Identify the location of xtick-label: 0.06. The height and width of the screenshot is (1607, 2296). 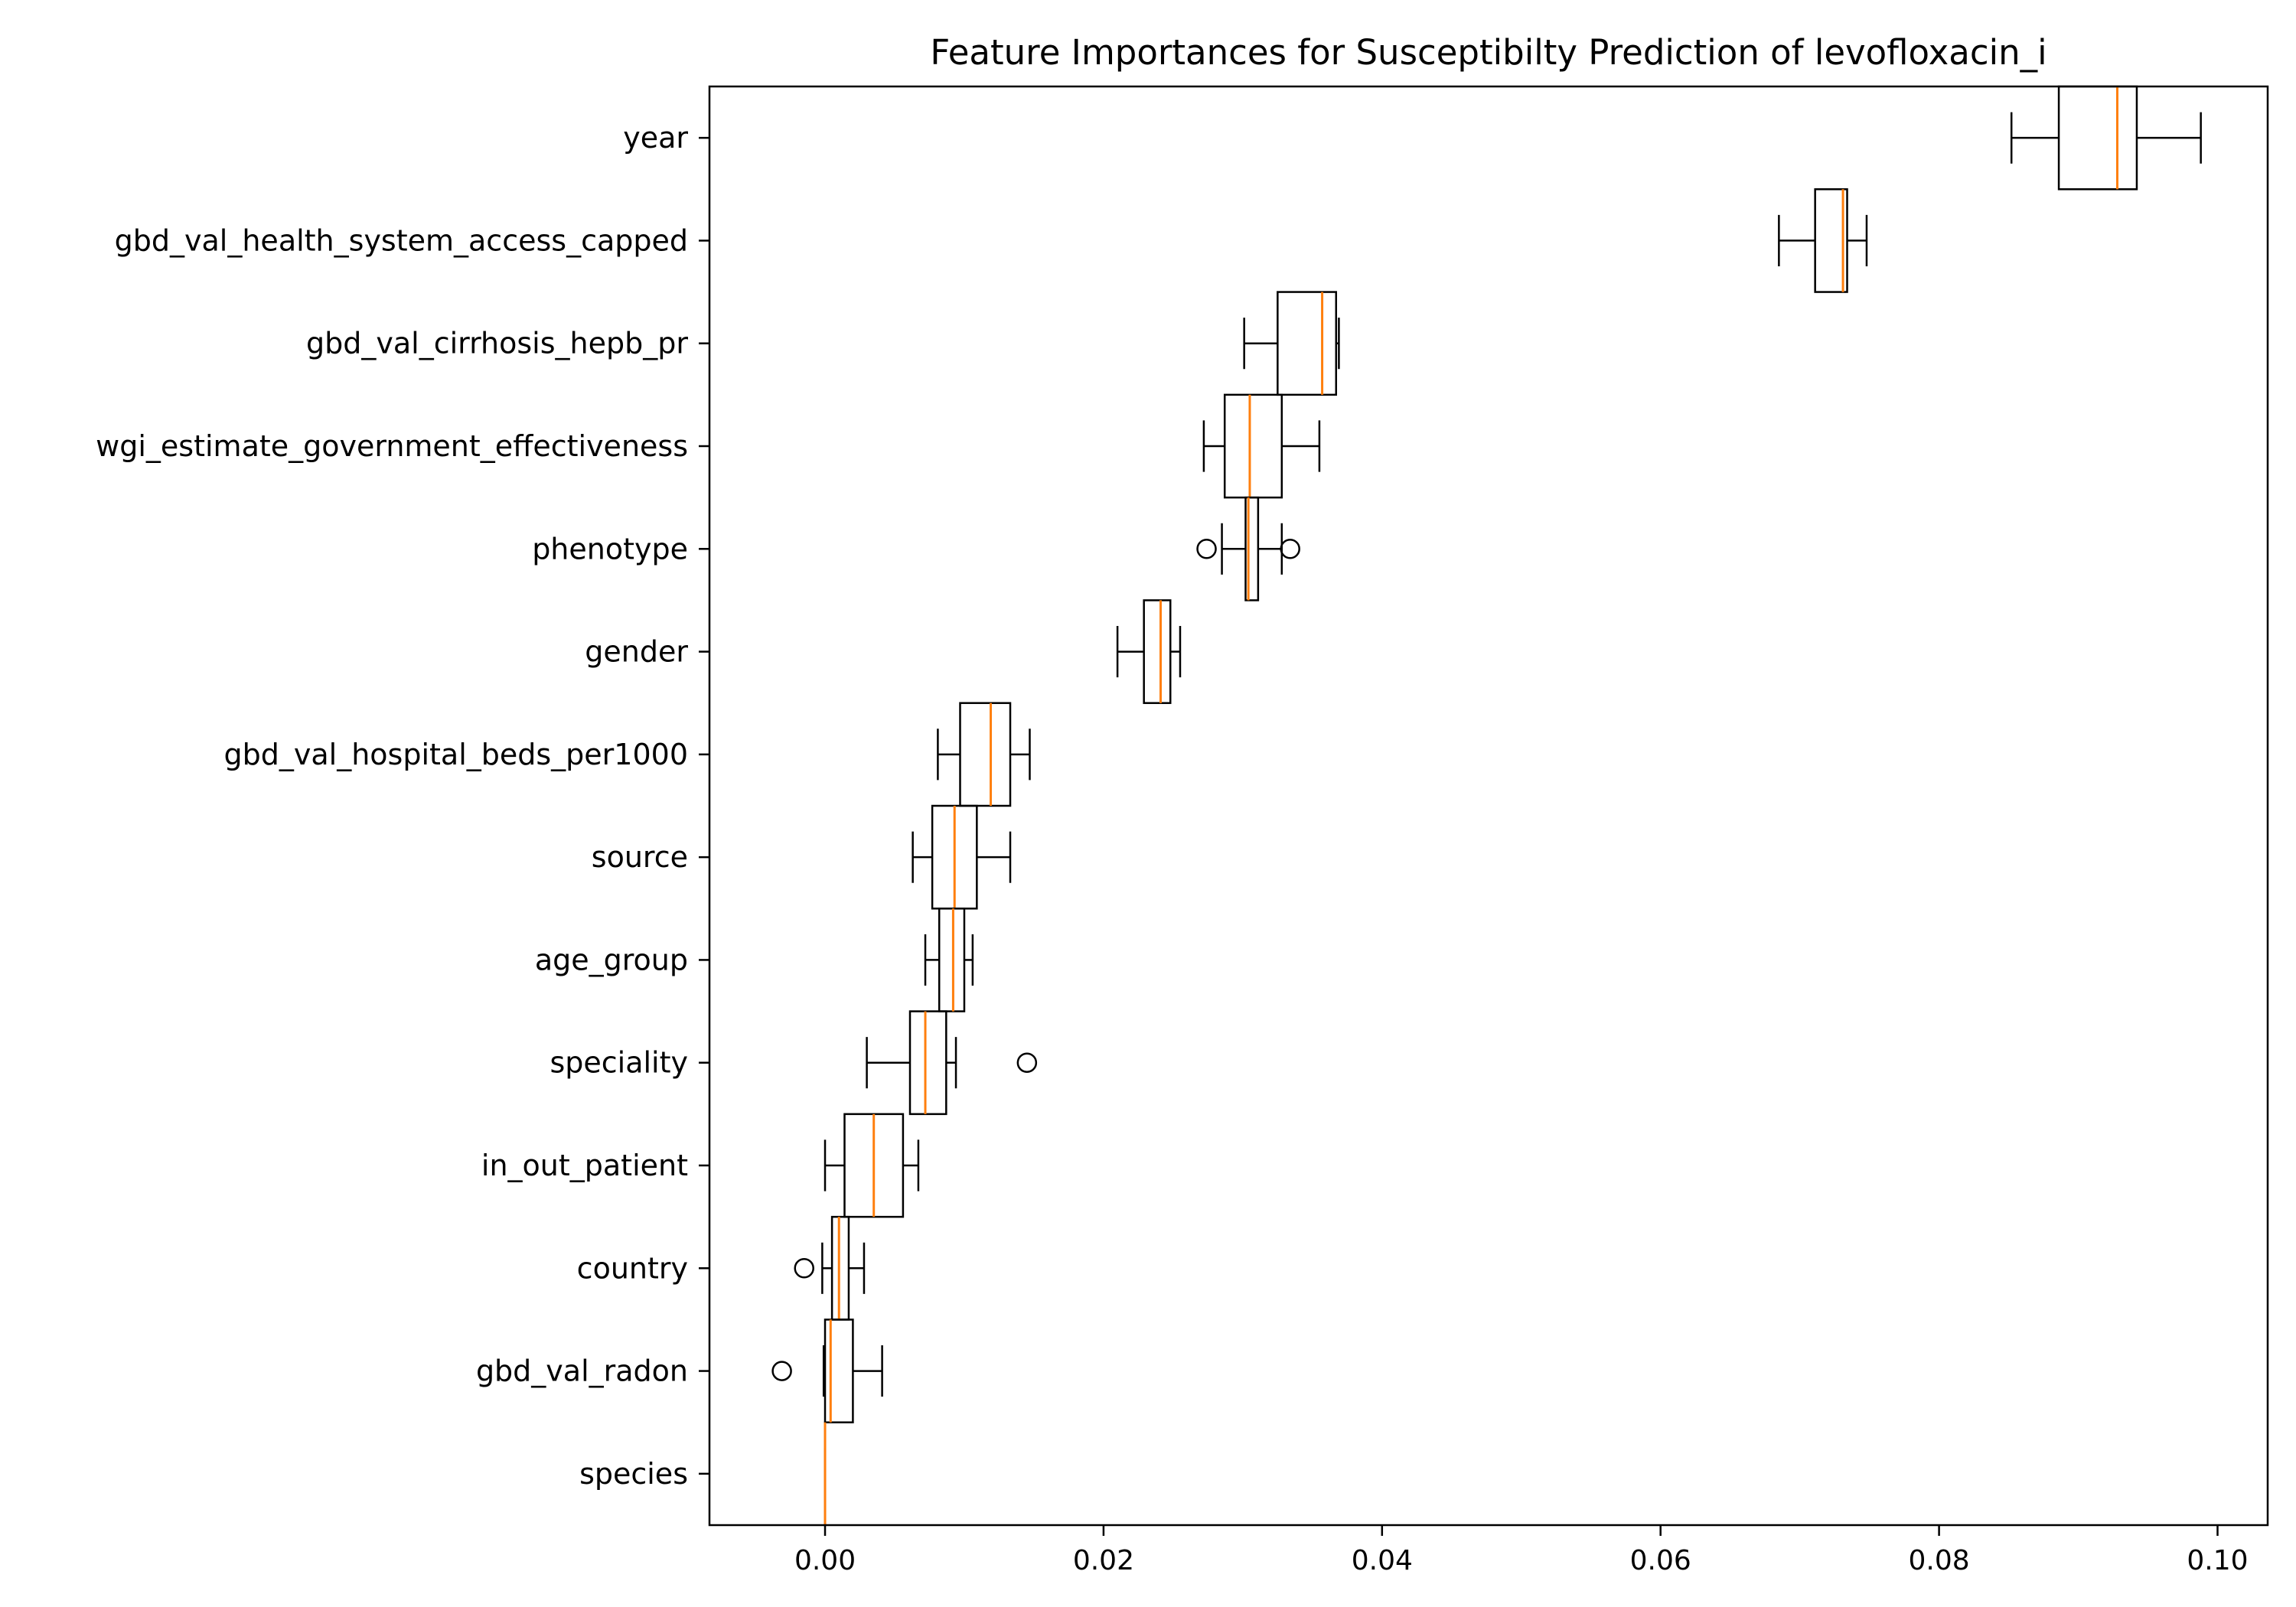
(1660, 1560).